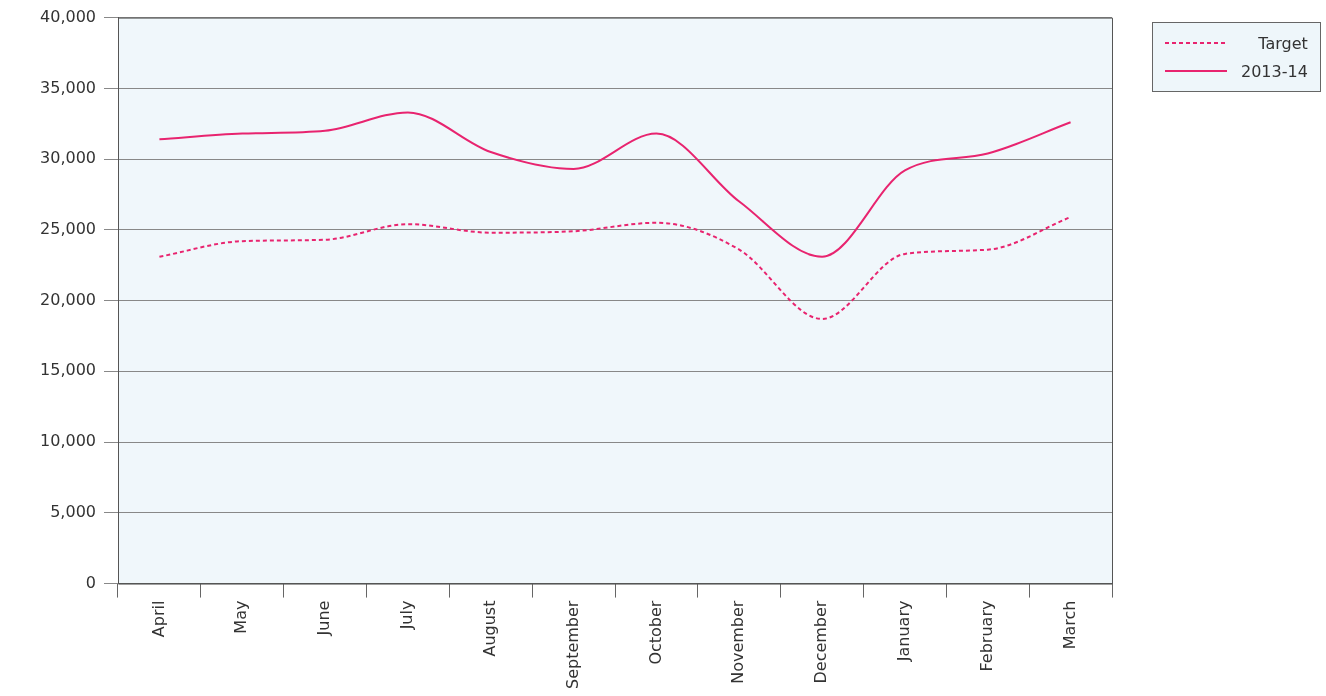 The width and height of the screenshot is (1326, 696). What do you see at coordinates (489, 628) in the screenshot?
I see `x-tick-label: August` at bounding box center [489, 628].